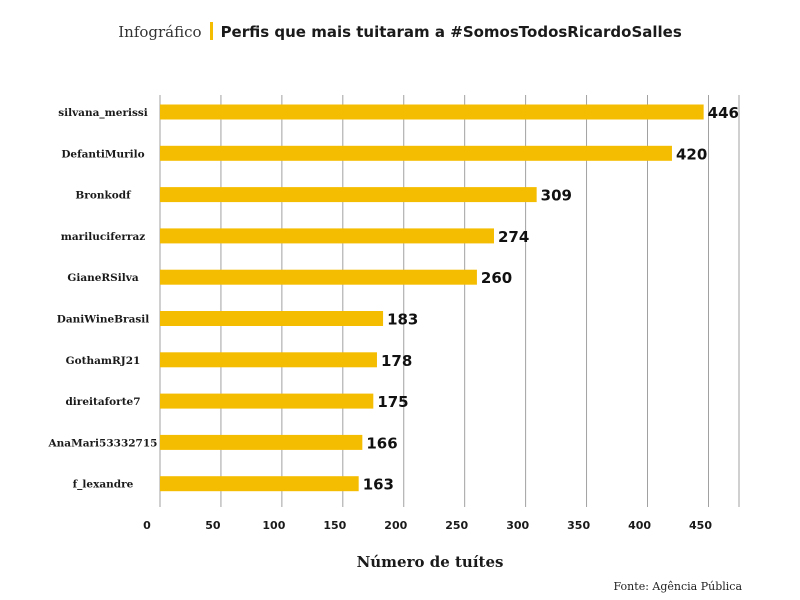  Describe the element at coordinates (517, 525) in the screenshot. I see `x-tick-label: 300` at that location.